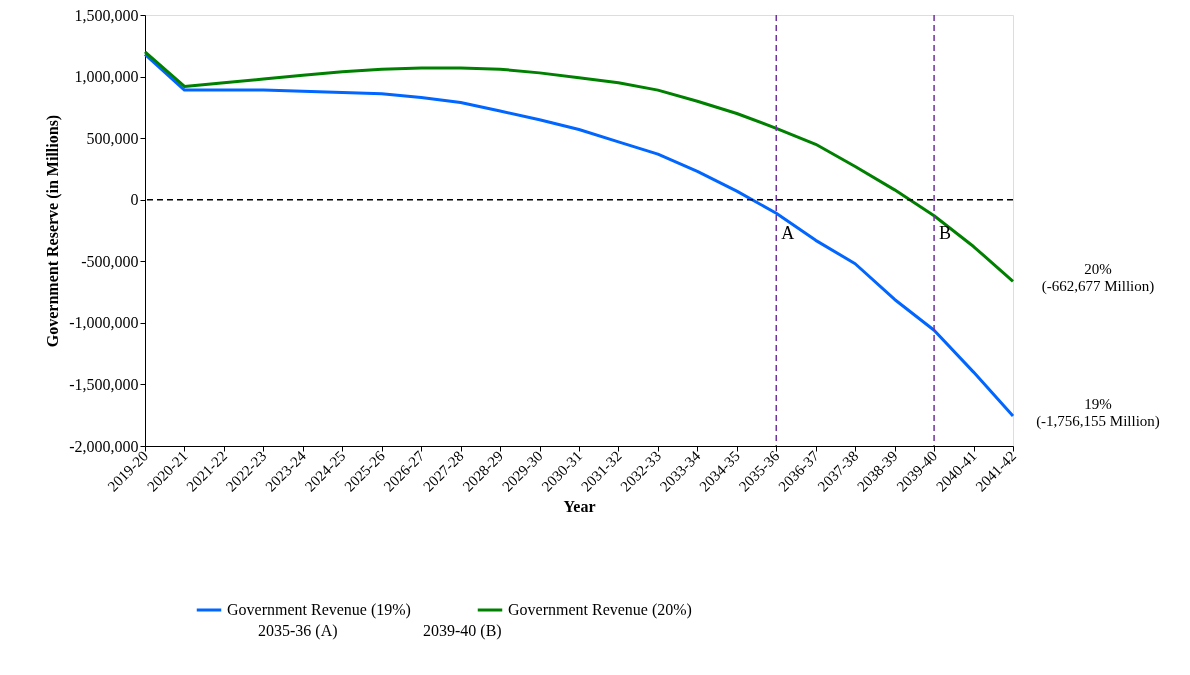 The height and width of the screenshot is (675, 1190). Describe the element at coordinates (112, 138) in the screenshot. I see `y-tick-label: 500,000` at that location.